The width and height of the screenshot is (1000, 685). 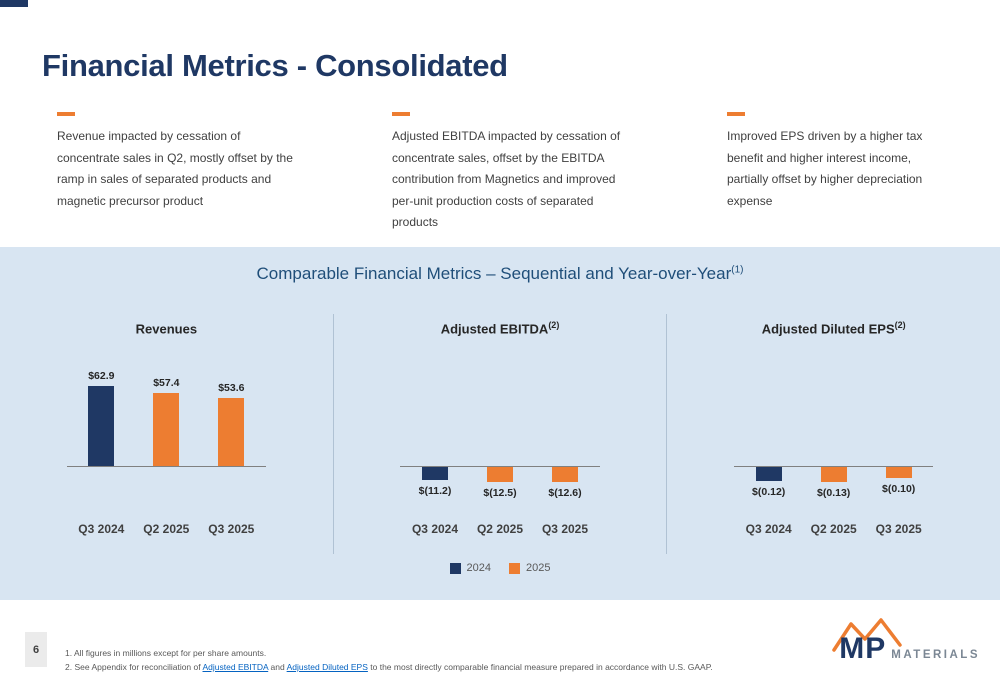 I want to click on logo-mp-wrap: MP, so click(x=867, y=641).